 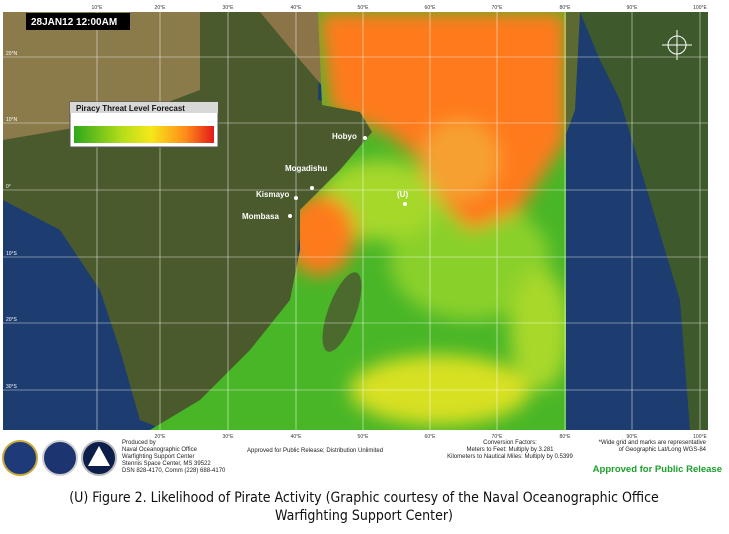 What do you see at coordinates (677, 45) in the screenshot?
I see `compass` at bounding box center [677, 45].